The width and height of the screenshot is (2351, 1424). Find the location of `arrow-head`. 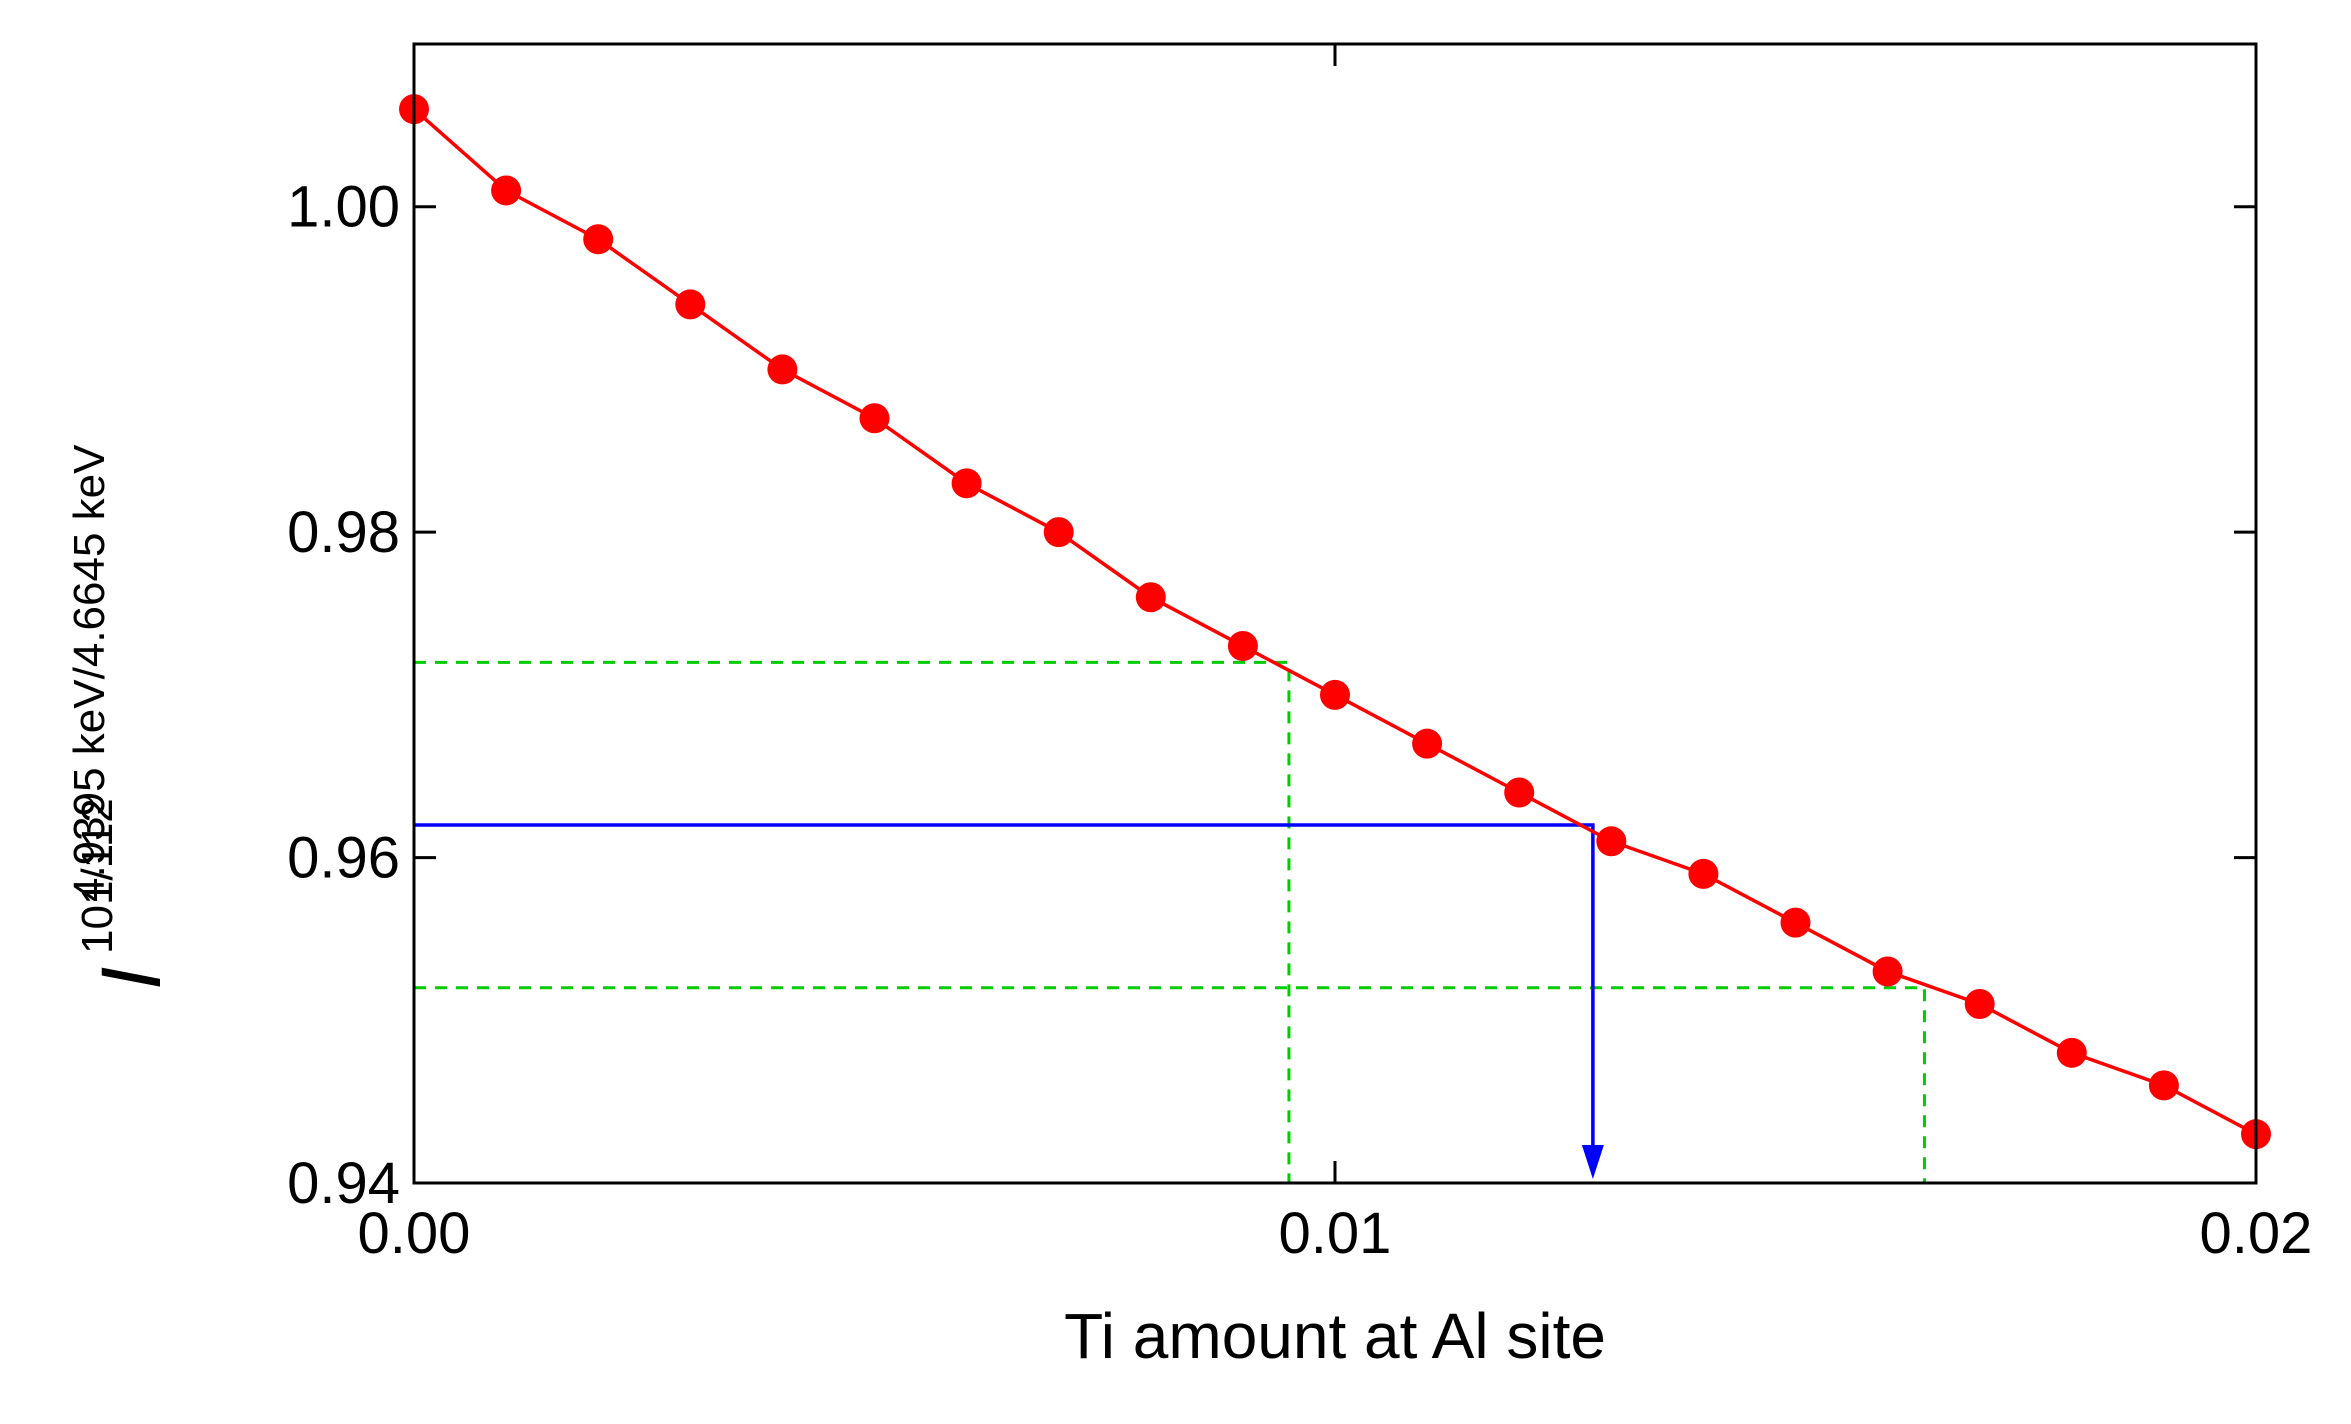

arrow-head is located at coordinates (1592, 1162).